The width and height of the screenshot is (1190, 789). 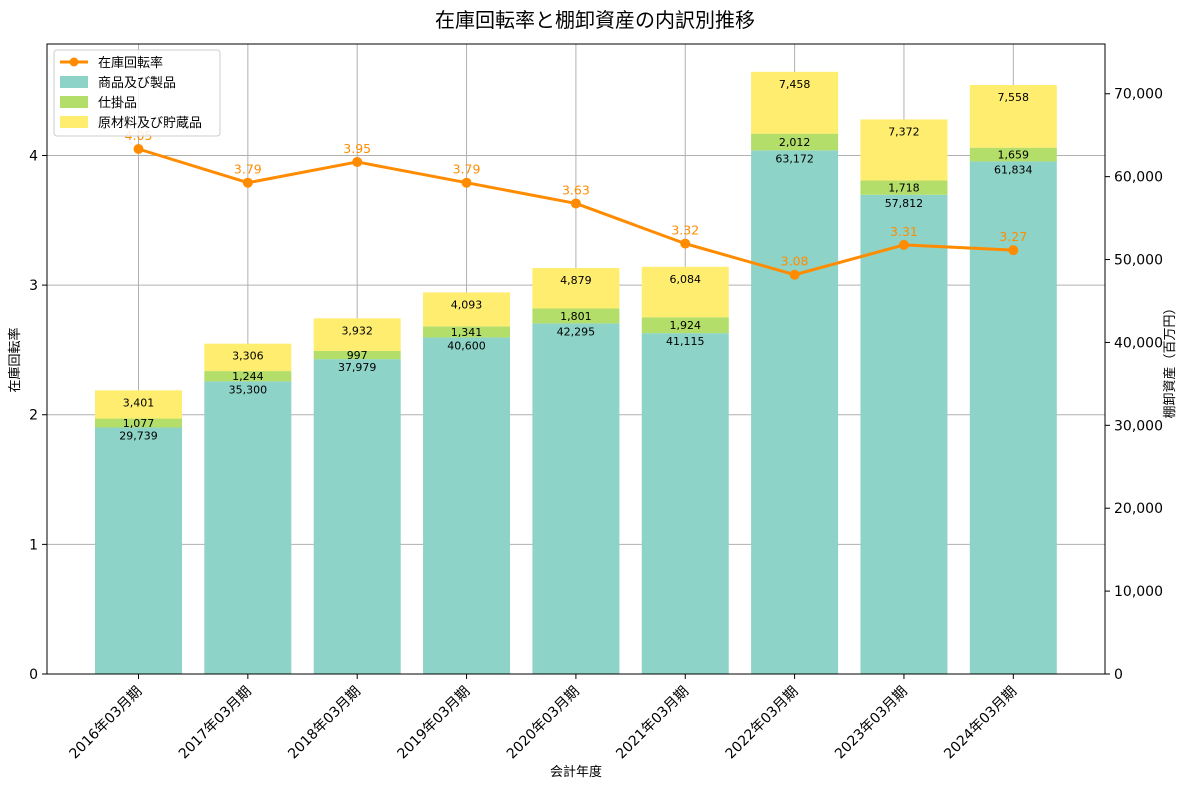 What do you see at coordinates (1138, 509) in the screenshot?
I see `right-tick-label: 20,000` at bounding box center [1138, 509].